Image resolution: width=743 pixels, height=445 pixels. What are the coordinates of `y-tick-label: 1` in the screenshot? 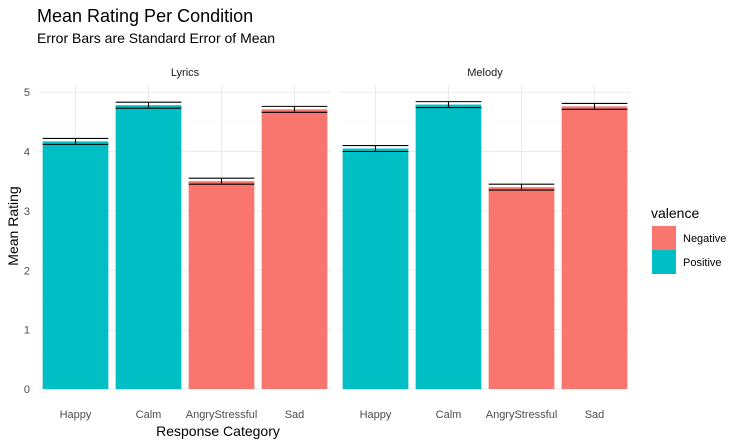 It's located at (27, 331).